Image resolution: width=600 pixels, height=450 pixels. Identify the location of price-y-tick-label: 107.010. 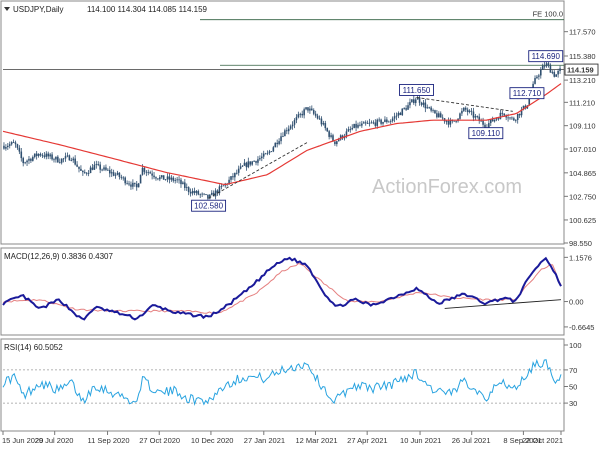
(582, 149).